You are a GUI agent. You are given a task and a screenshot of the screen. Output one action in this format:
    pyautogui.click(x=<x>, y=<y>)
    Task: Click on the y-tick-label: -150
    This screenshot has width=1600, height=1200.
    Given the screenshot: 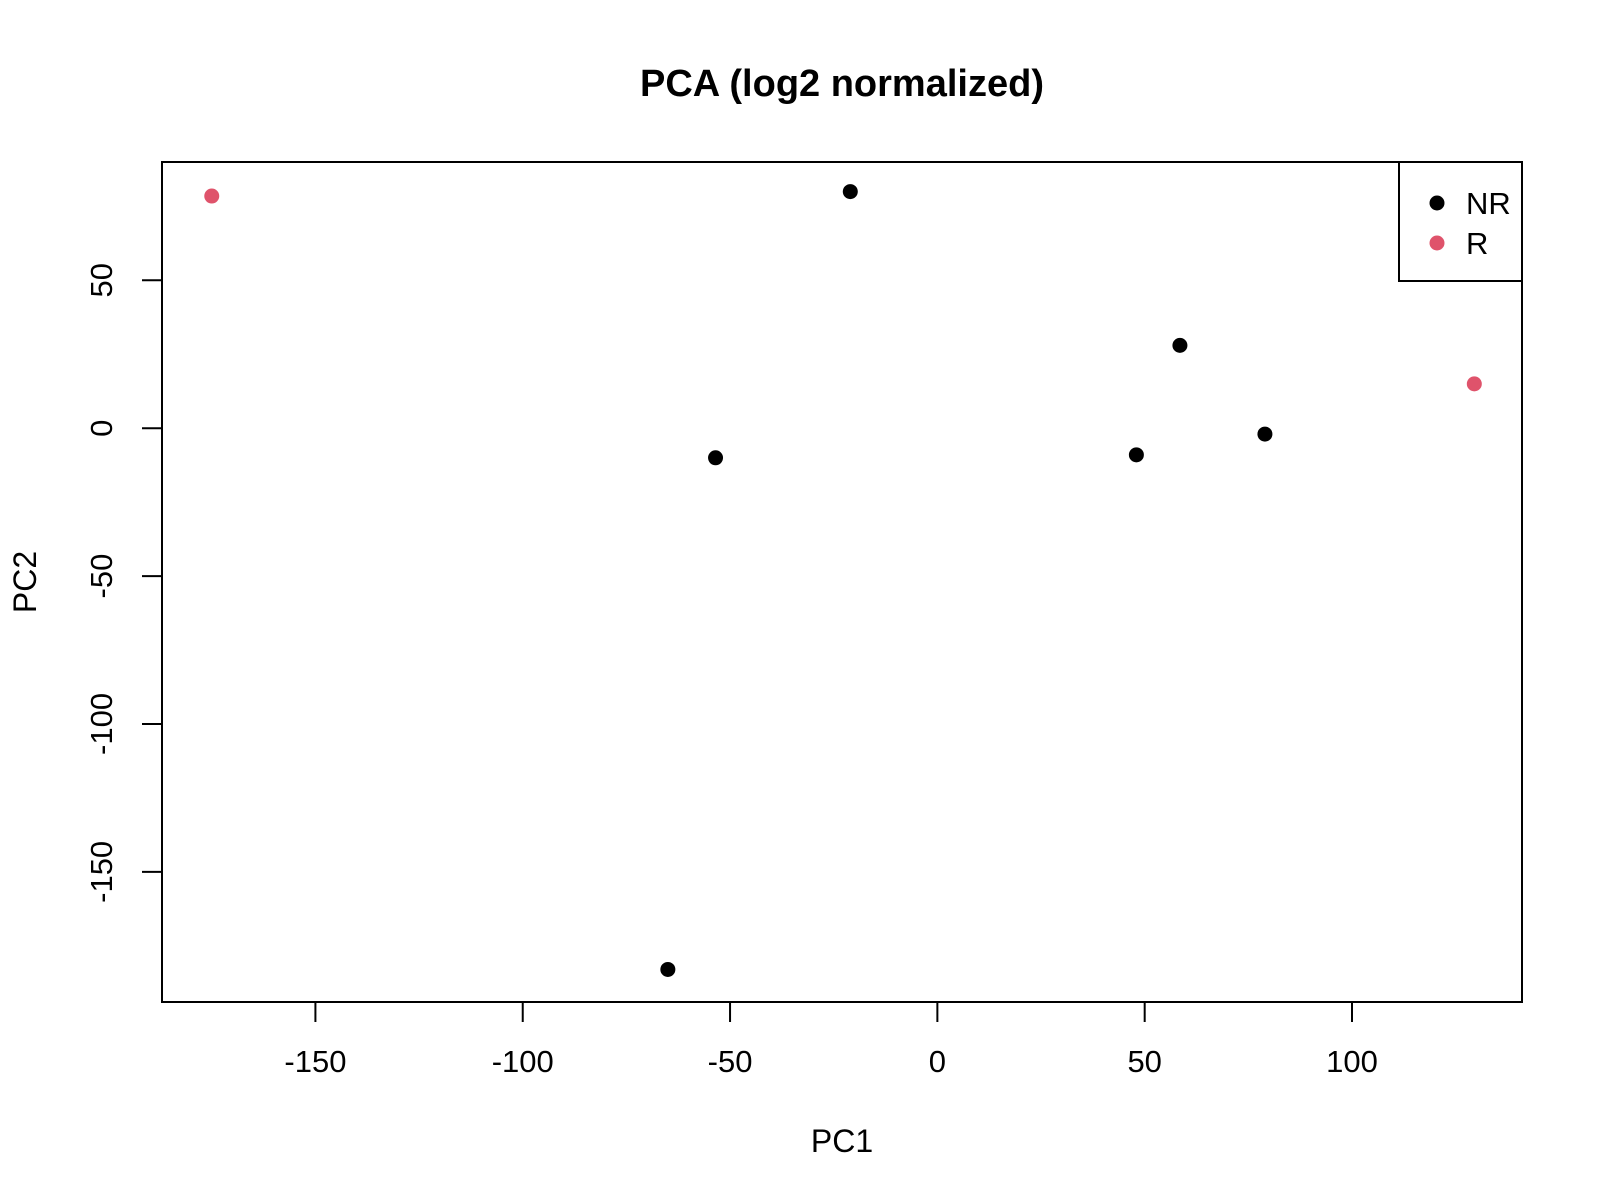 What is the action you would take?
    pyautogui.click(x=101, y=872)
    